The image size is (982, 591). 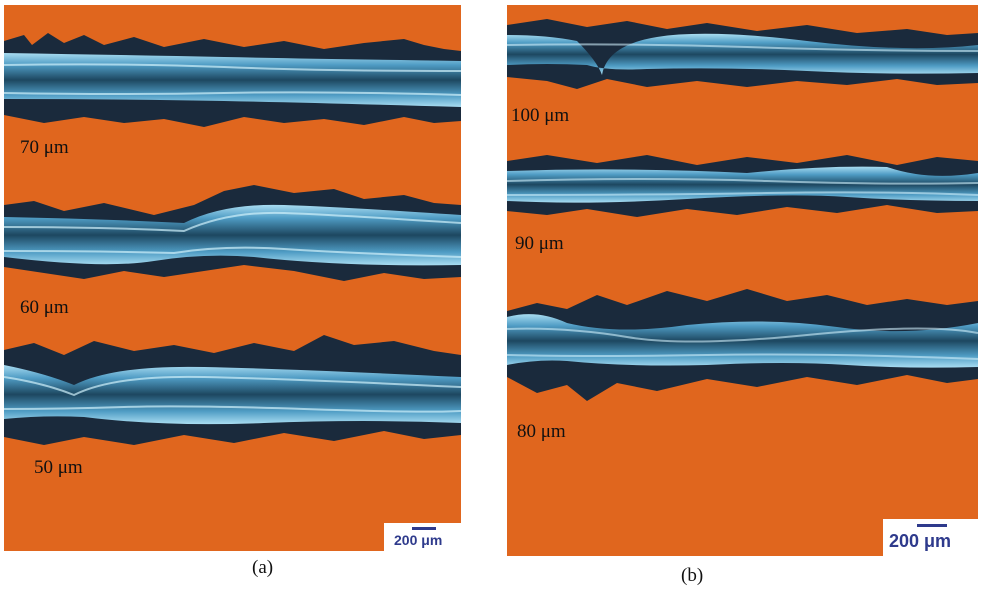 I want to click on track-80um, so click(x=742, y=345).